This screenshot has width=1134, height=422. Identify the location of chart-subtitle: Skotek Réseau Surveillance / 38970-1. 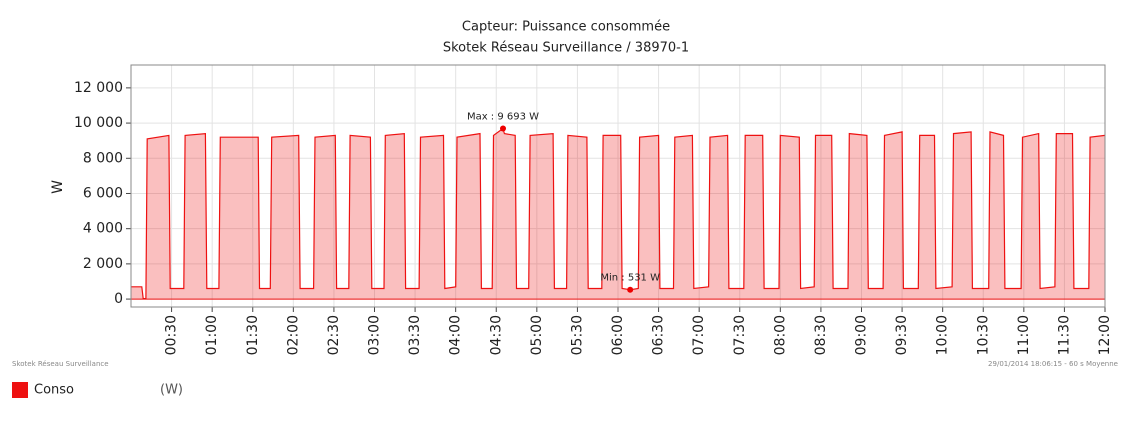
(566, 48).